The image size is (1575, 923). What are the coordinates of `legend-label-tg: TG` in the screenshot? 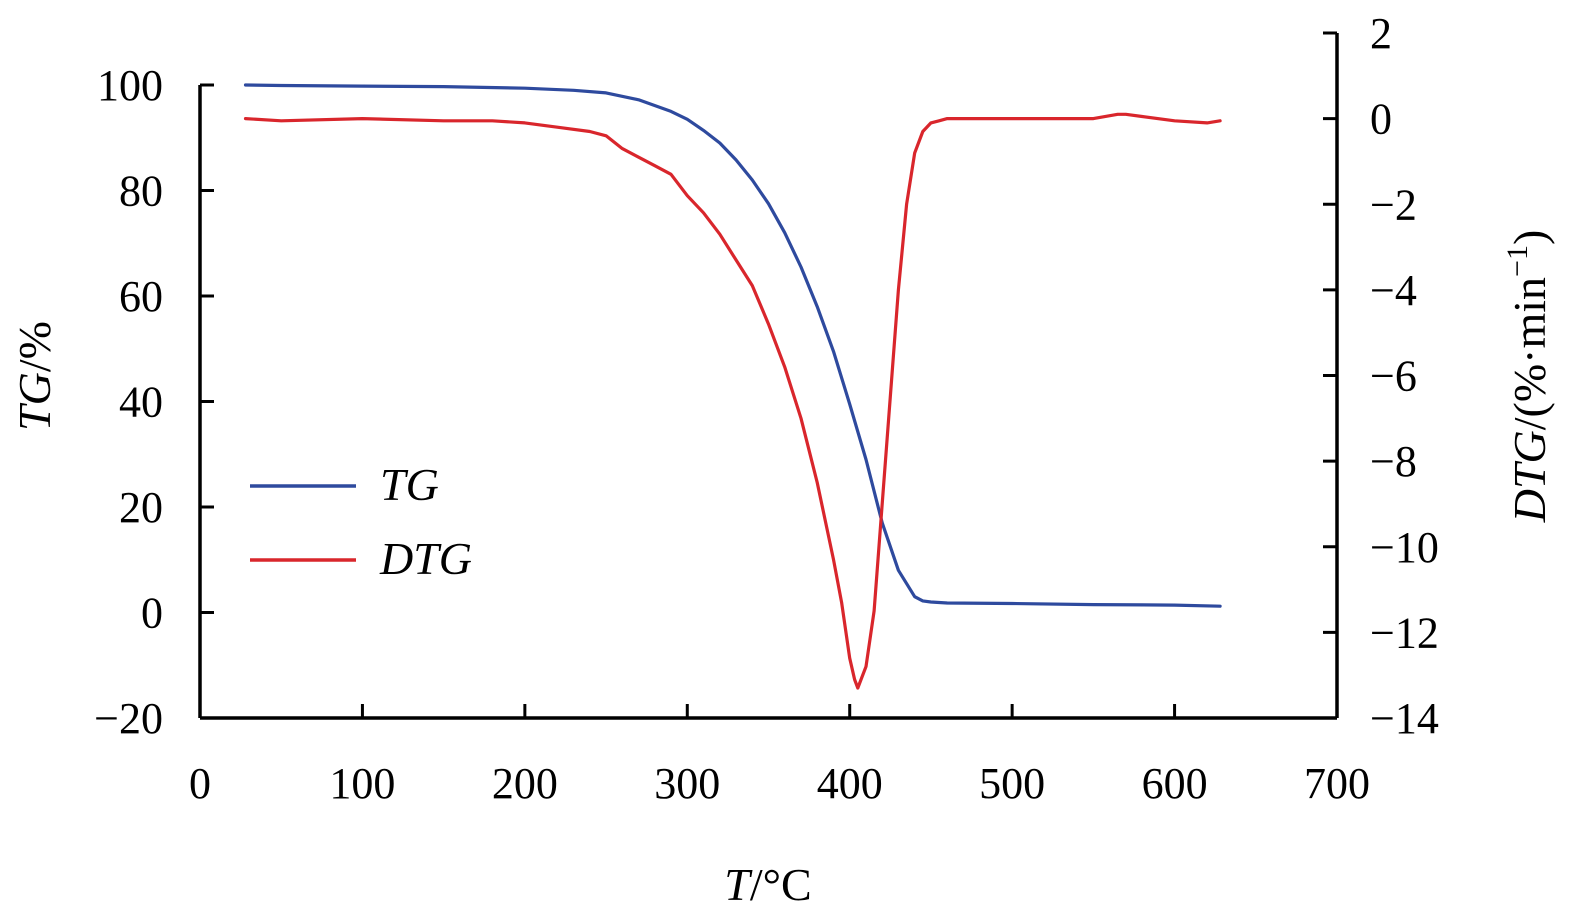 It's located at (409, 484).